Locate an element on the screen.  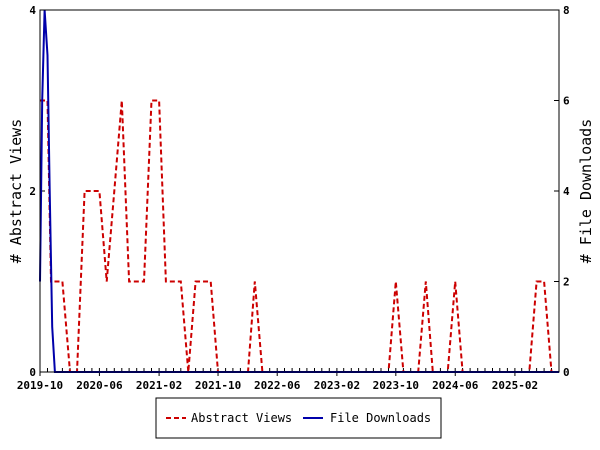
y2-axis-title: # File Downloads is located at coordinates (586, 191).